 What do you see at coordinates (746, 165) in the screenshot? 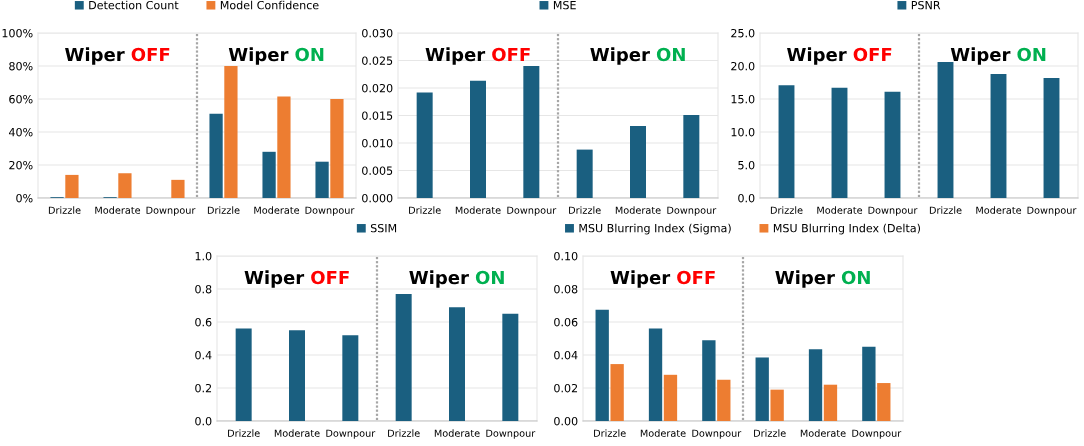
I see `y-tick-label: 5.0` at bounding box center [746, 165].